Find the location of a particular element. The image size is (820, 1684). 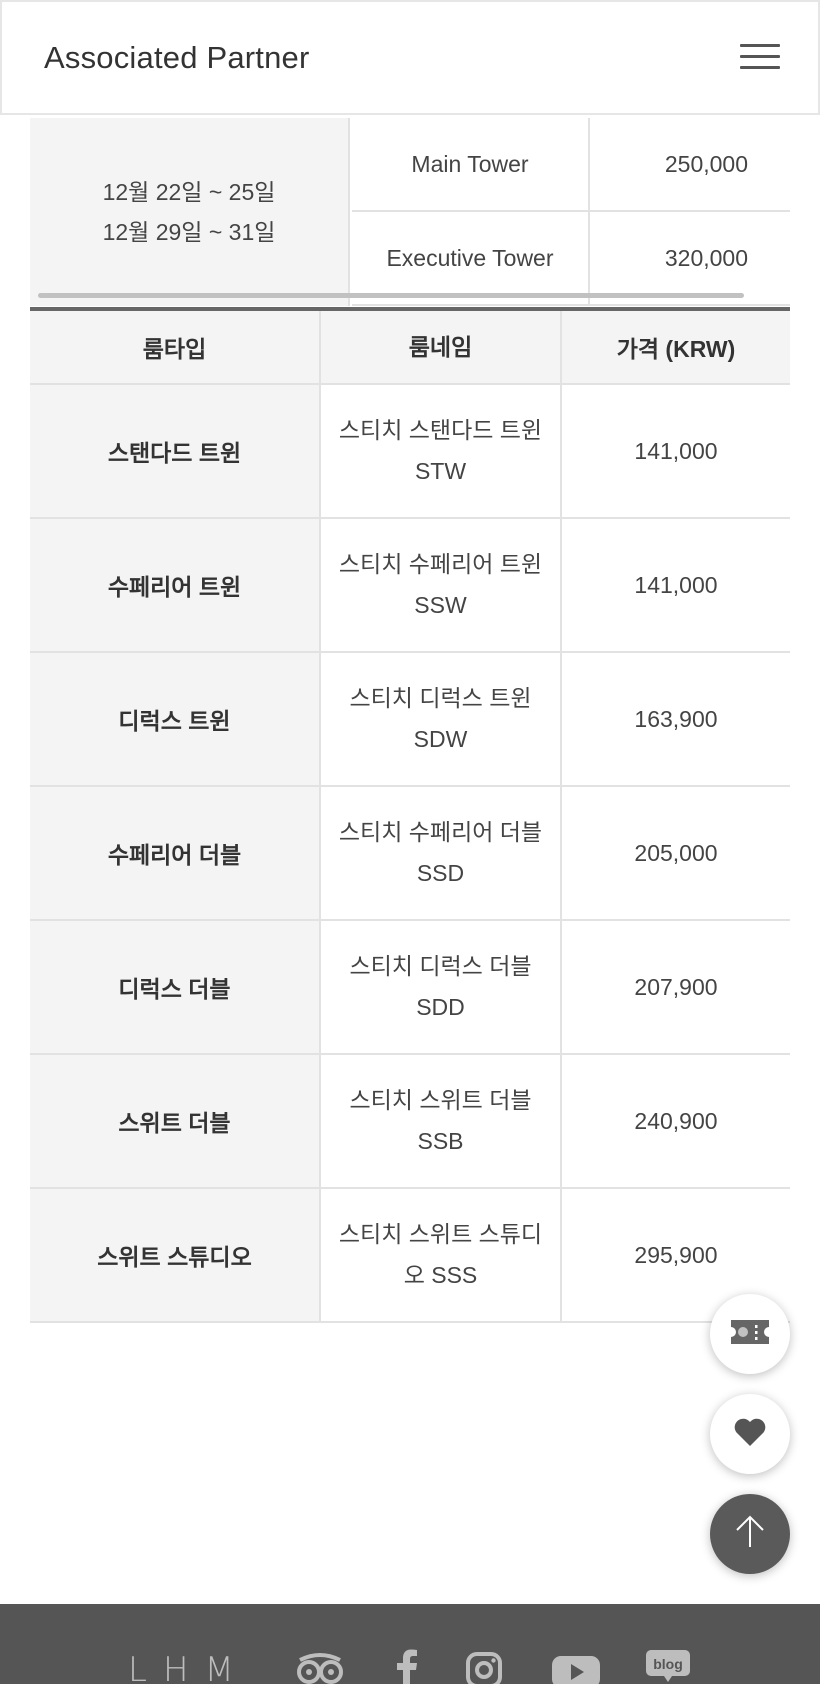

room-type-cell: 디럭스 트윈 is located at coordinates (175, 719).